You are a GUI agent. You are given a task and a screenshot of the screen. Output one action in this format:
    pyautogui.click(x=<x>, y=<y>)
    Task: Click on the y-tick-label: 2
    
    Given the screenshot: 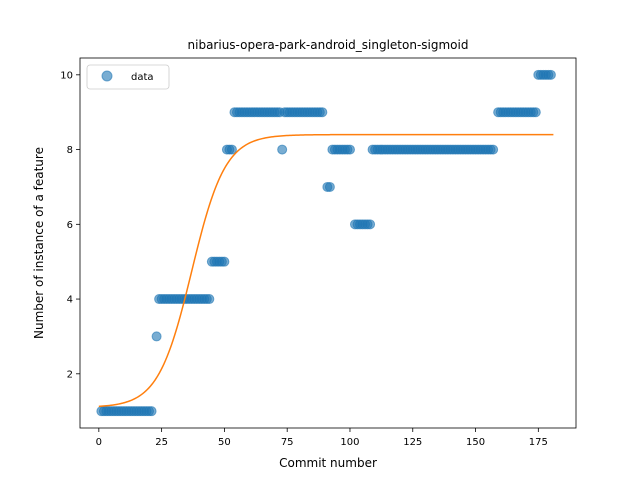 What is the action you would take?
    pyautogui.click(x=70, y=374)
    